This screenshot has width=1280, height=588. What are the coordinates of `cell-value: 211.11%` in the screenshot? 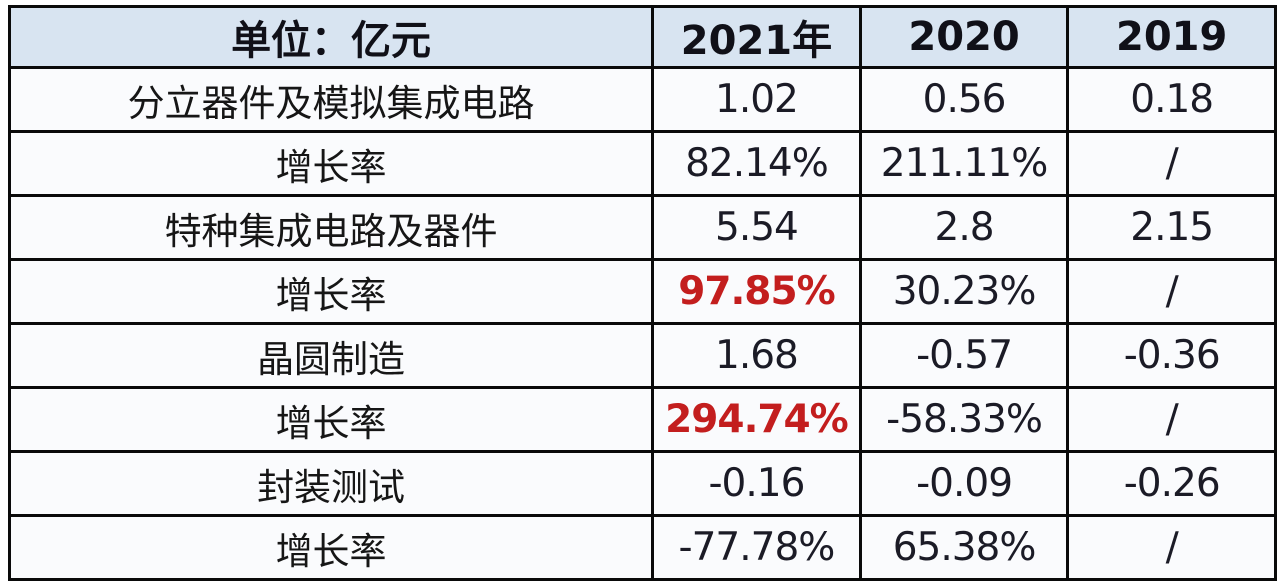 It's located at (964, 163).